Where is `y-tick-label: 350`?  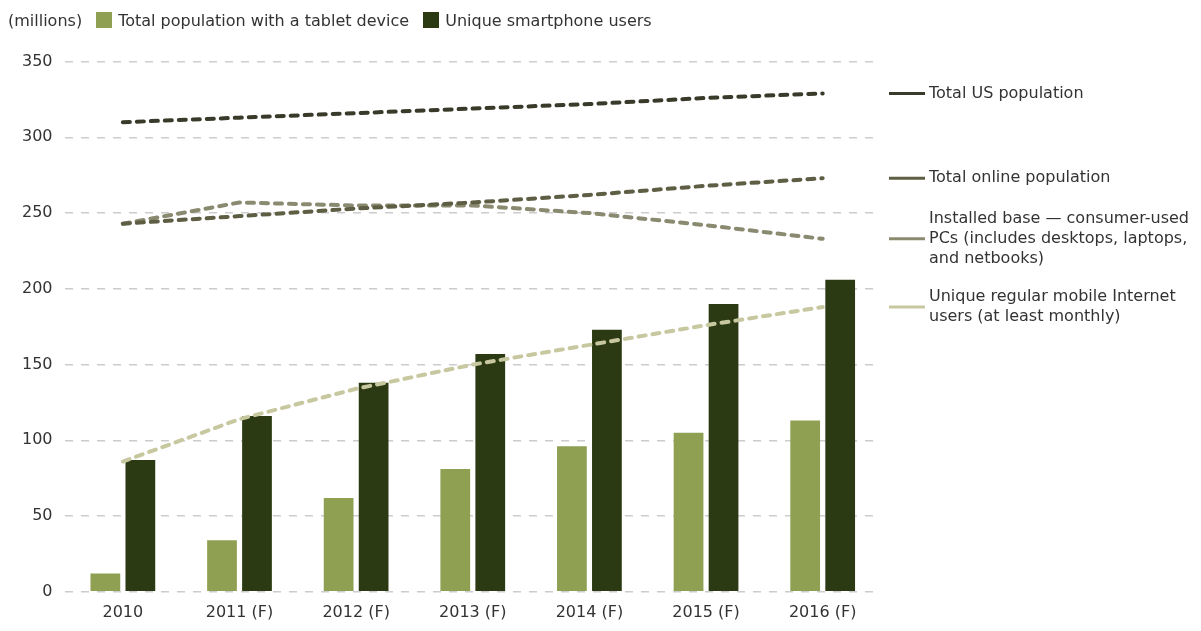
y-tick-label: 350 is located at coordinates (37, 60).